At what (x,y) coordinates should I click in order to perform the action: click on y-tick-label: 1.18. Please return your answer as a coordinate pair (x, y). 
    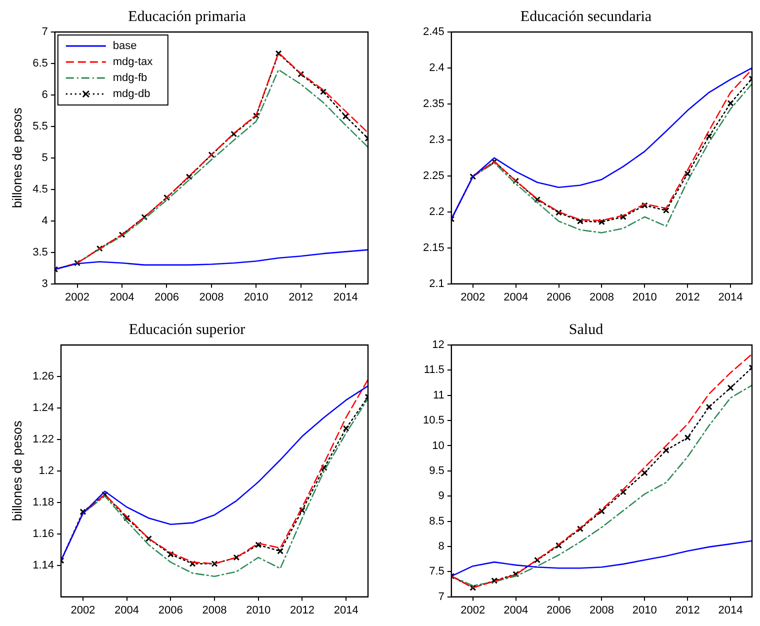
    Looking at the image, I should click on (43, 502).